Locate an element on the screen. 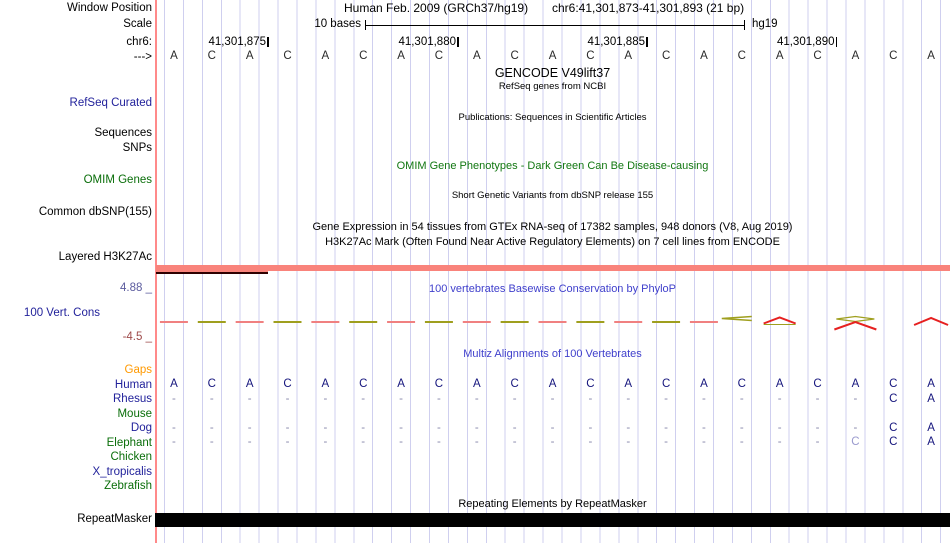  track-label-vert-cons: 100 Vert. Cons is located at coordinates (61, 313).